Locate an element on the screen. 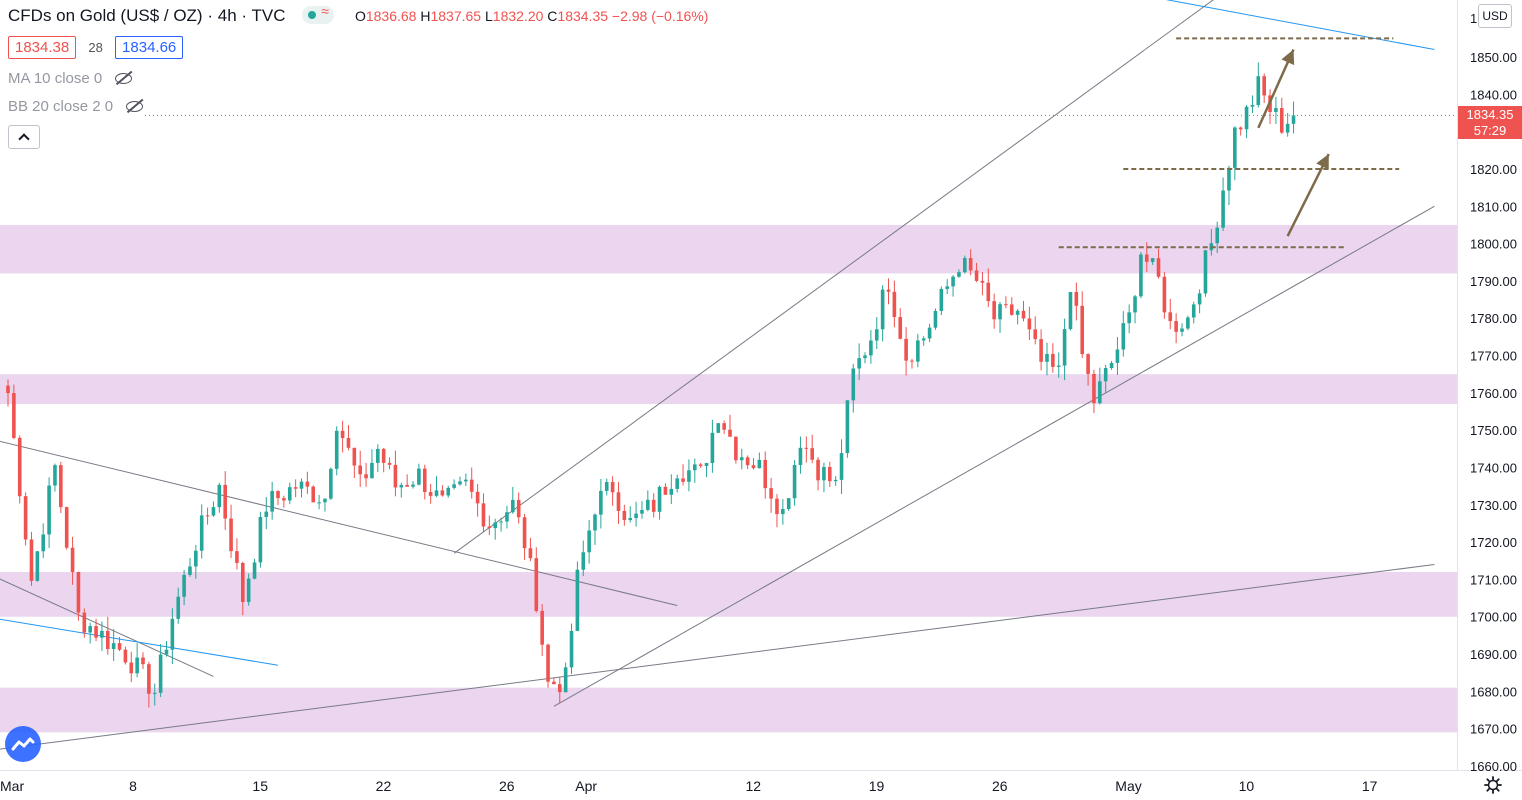 Image resolution: width=1522 pixels, height=800 pixels. y-tick-label: 1790.00 is located at coordinates (1493, 281).